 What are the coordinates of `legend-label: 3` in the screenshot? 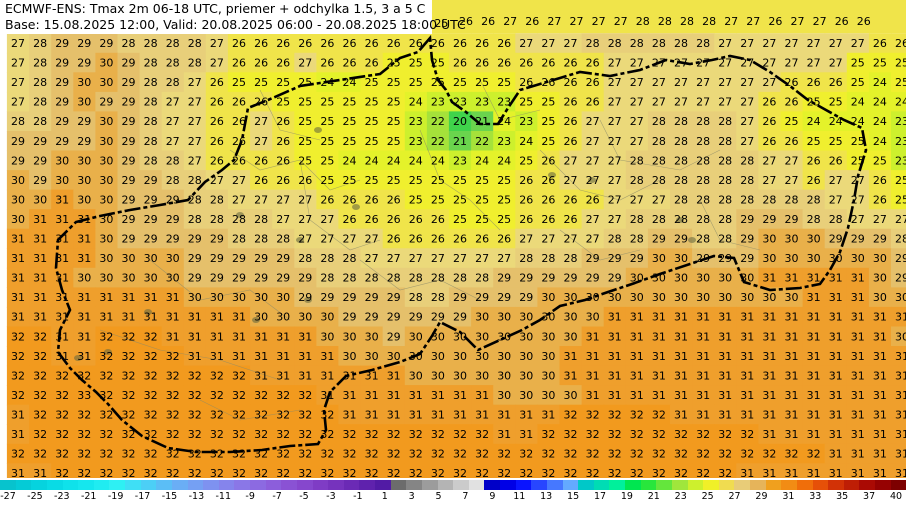 It's located at (411, 496).